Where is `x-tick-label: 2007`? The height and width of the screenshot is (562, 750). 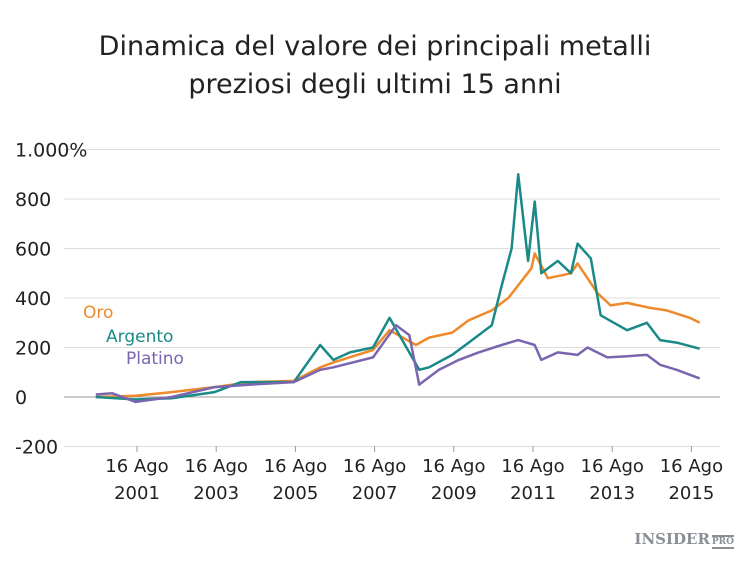 x-tick-label: 2007 is located at coordinates (375, 493).